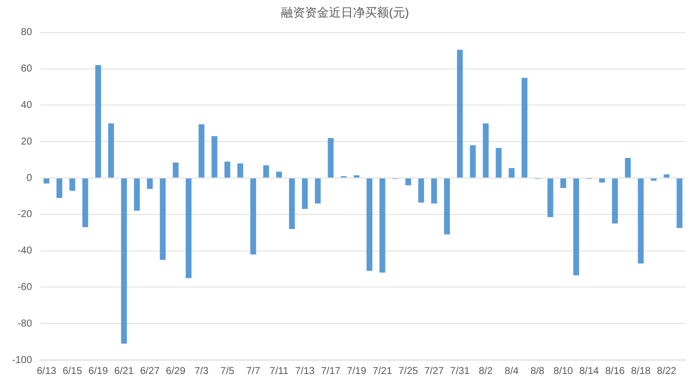 This screenshot has width=692, height=387. I want to click on x-tick-label: 8/14, so click(589, 371).